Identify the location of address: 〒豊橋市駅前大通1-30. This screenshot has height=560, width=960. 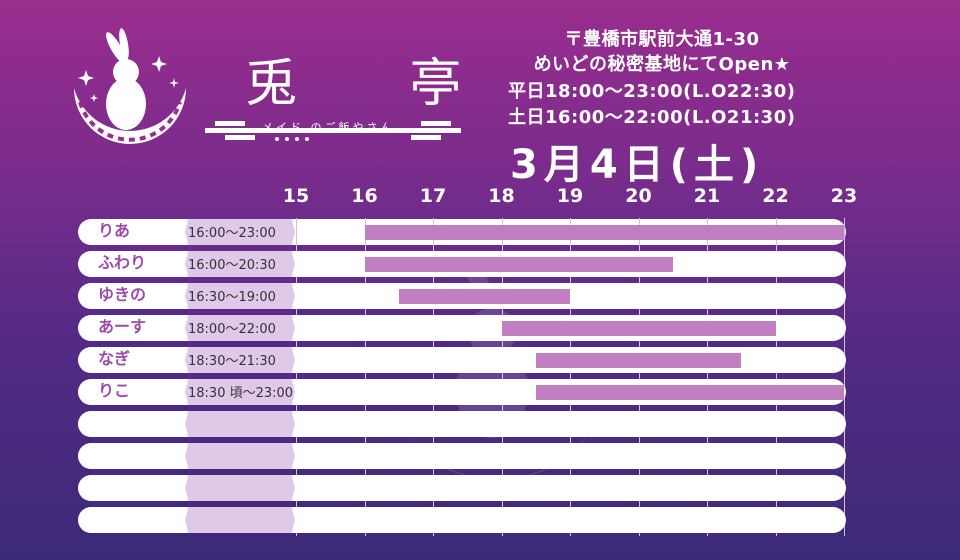
(662, 39).